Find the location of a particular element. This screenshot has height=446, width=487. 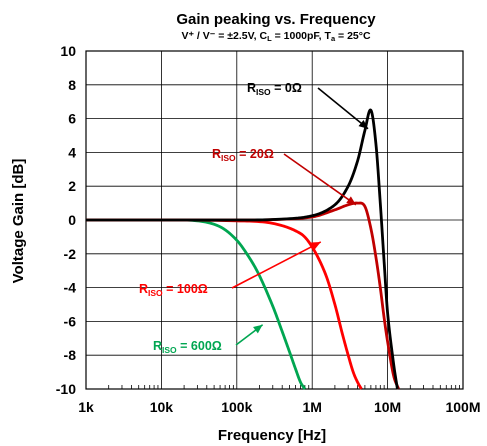

y-tick-label: -6 is located at coordinates (70, 321).